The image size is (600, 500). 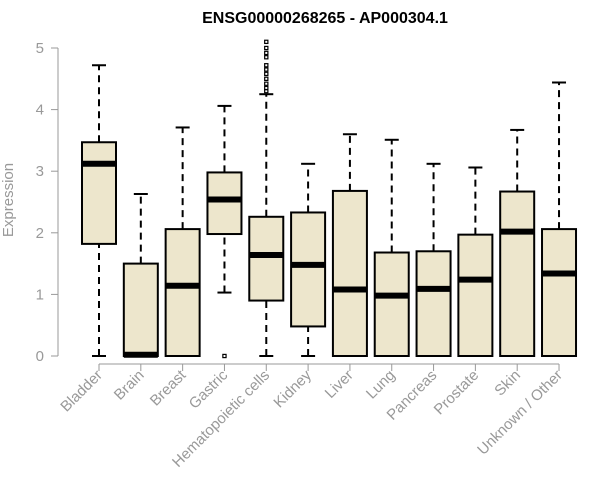 I want to click on box-liver, so click(x=349, y=245).